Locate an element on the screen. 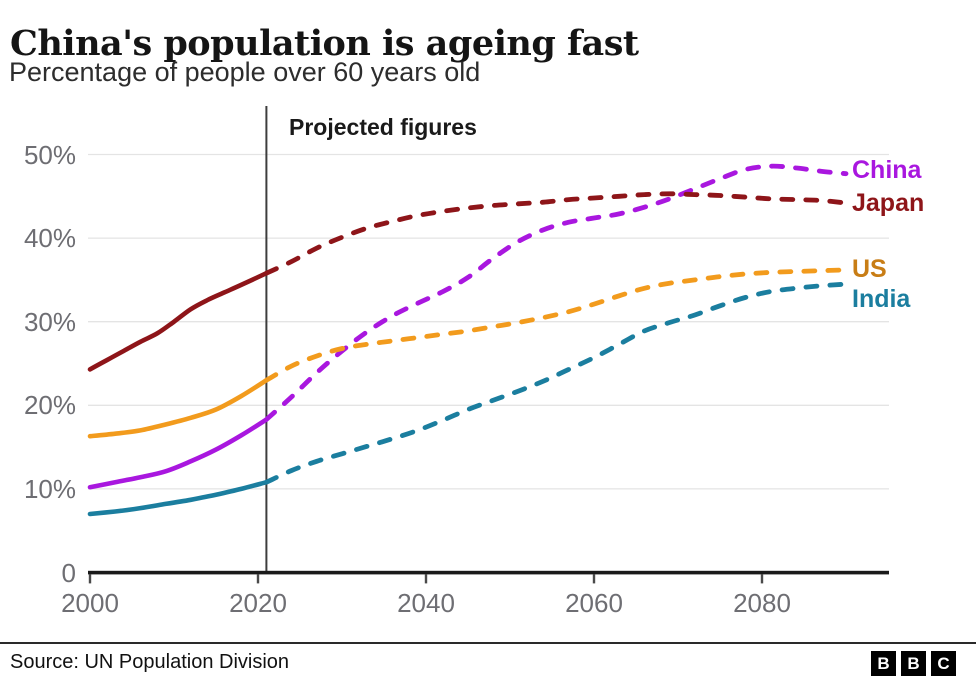  page-title: China's population is ageing fast is located at coordinates (324, 44).